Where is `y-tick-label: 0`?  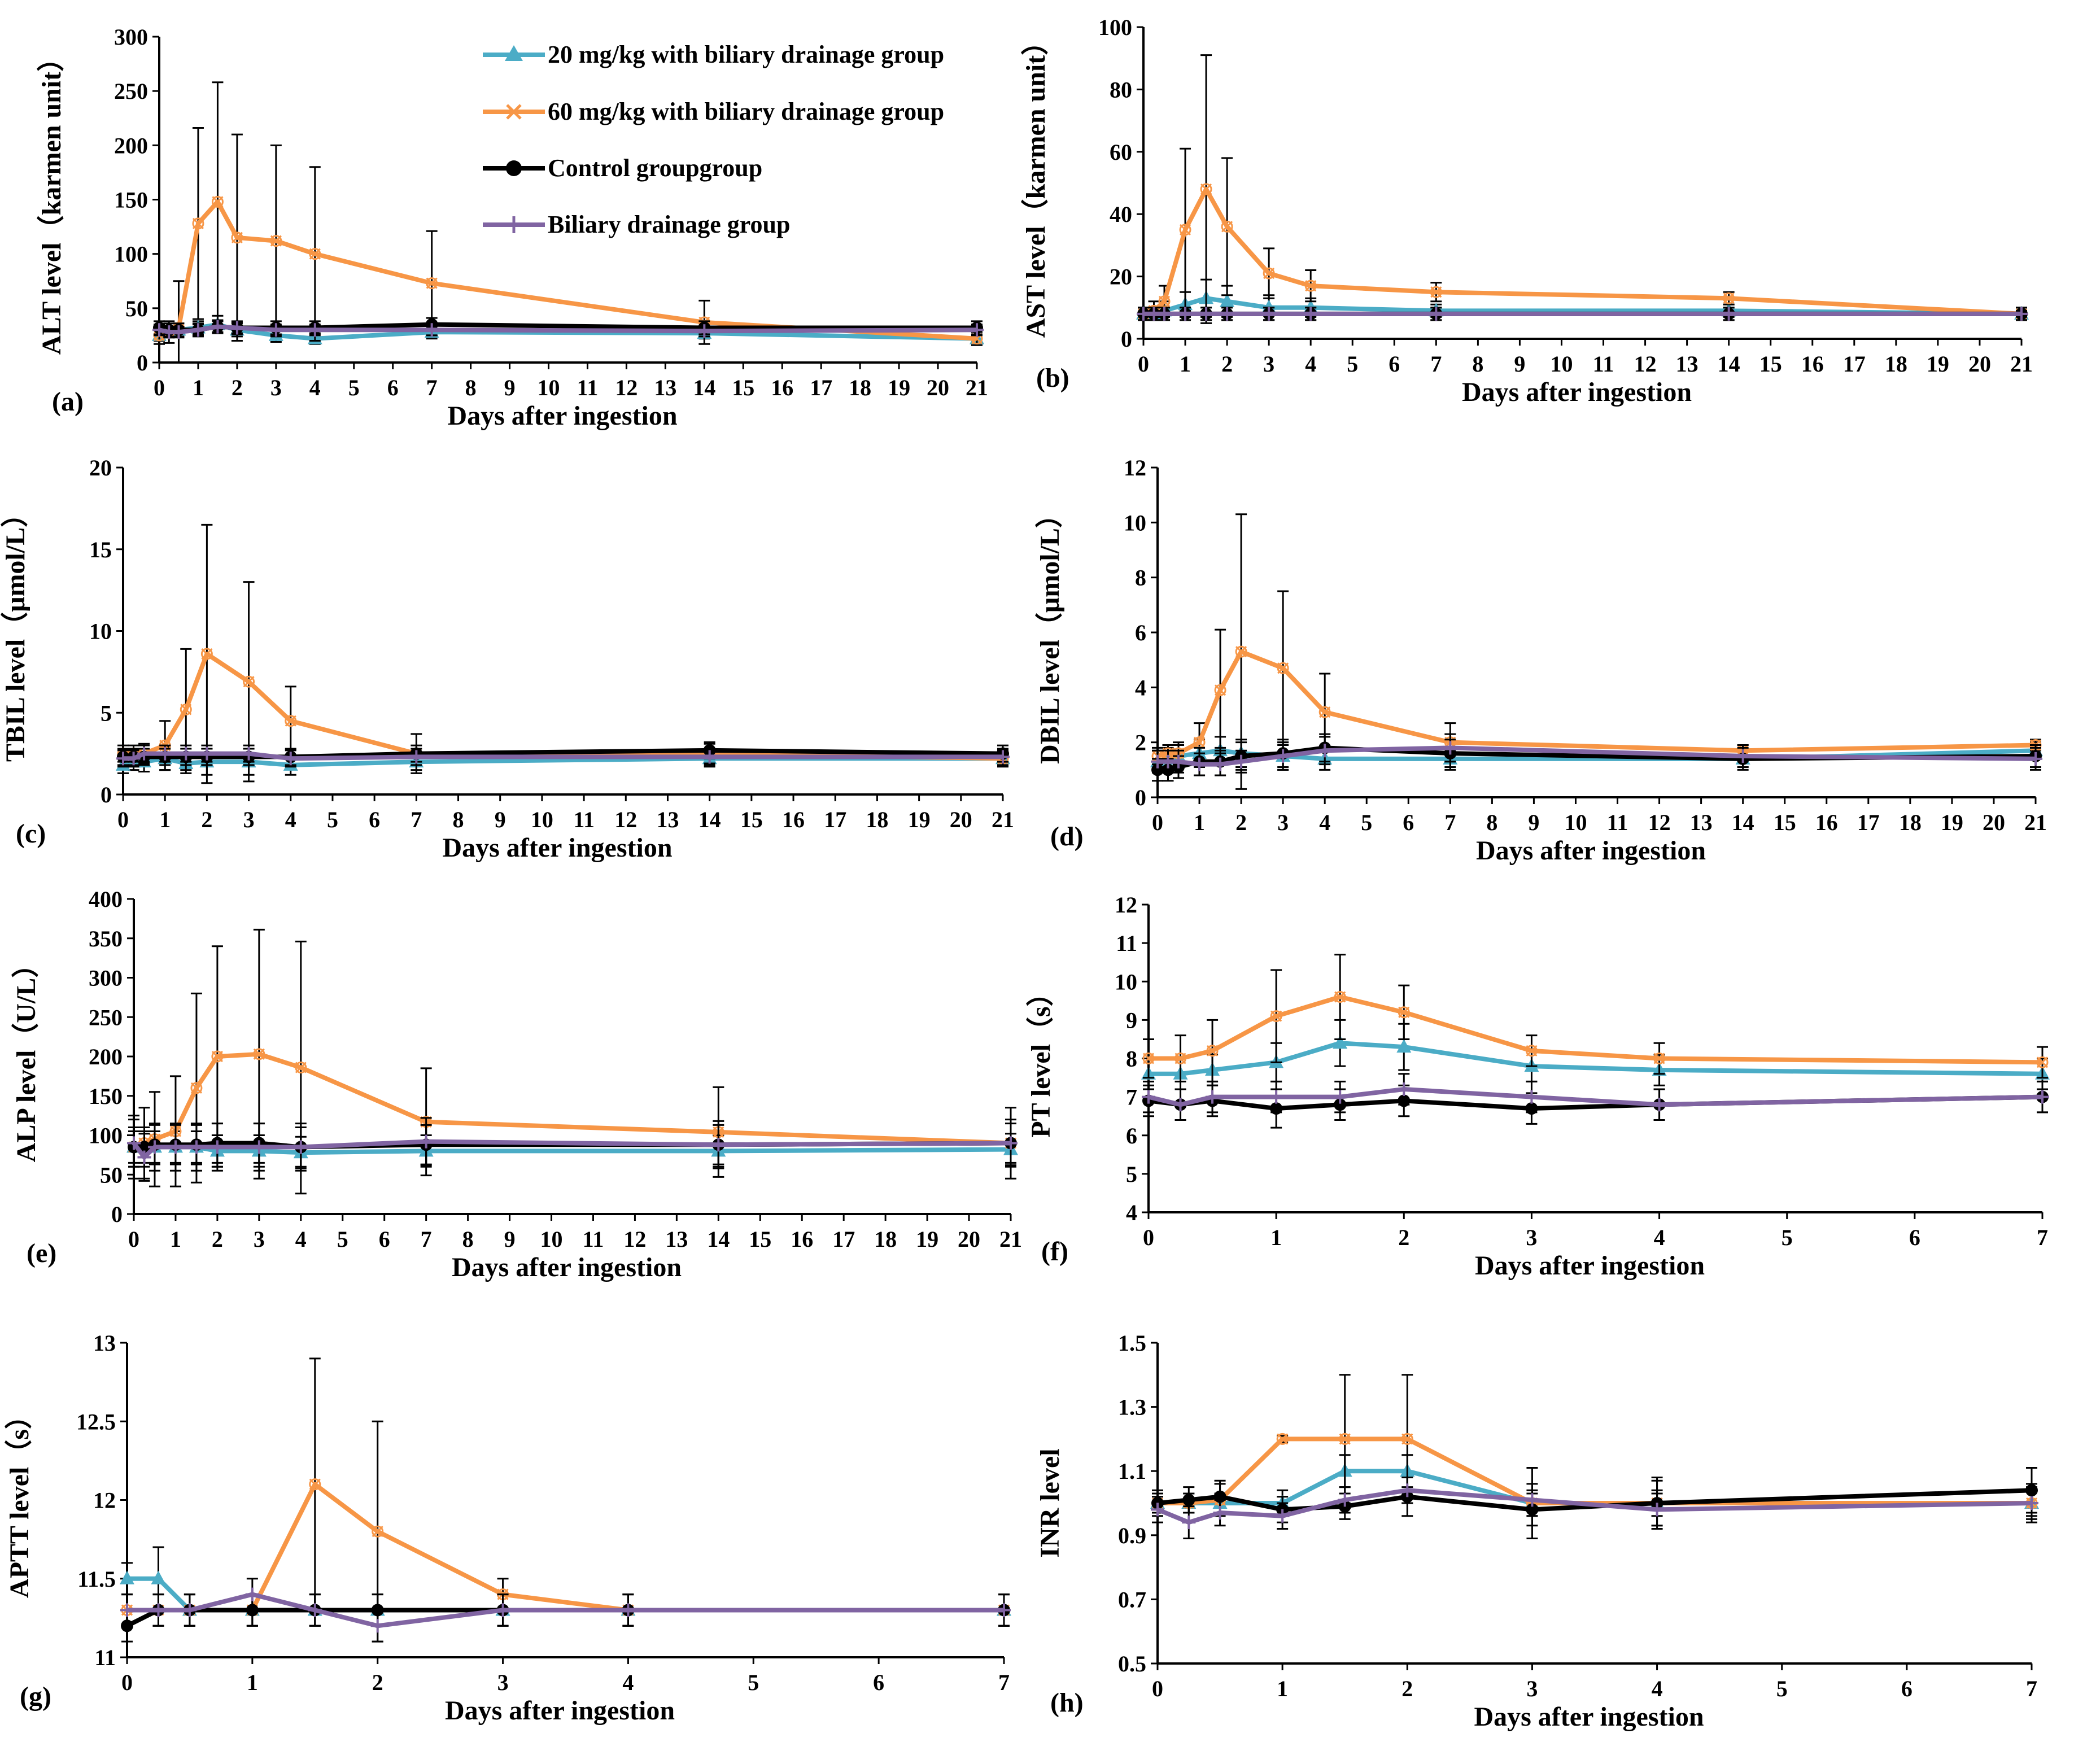 y-tick-label: 0 is located at coordinates (142, 363).